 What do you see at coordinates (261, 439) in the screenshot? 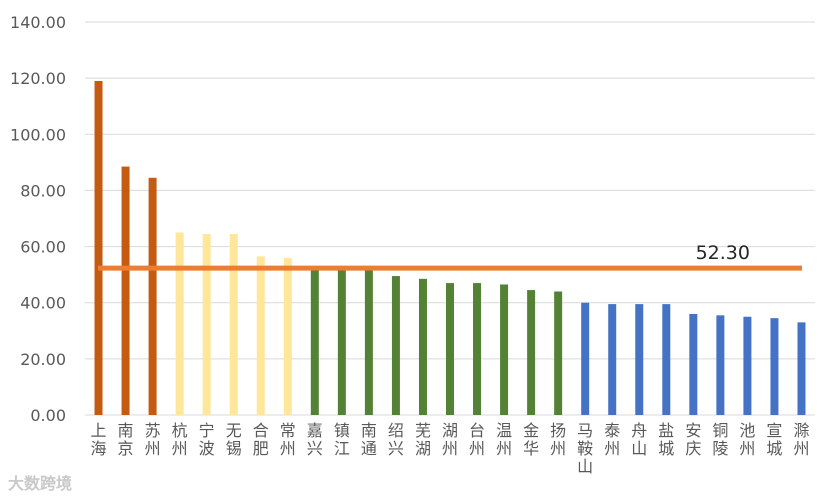
I see `x-tick-label: 合肥` at bounding box center [261, 439].